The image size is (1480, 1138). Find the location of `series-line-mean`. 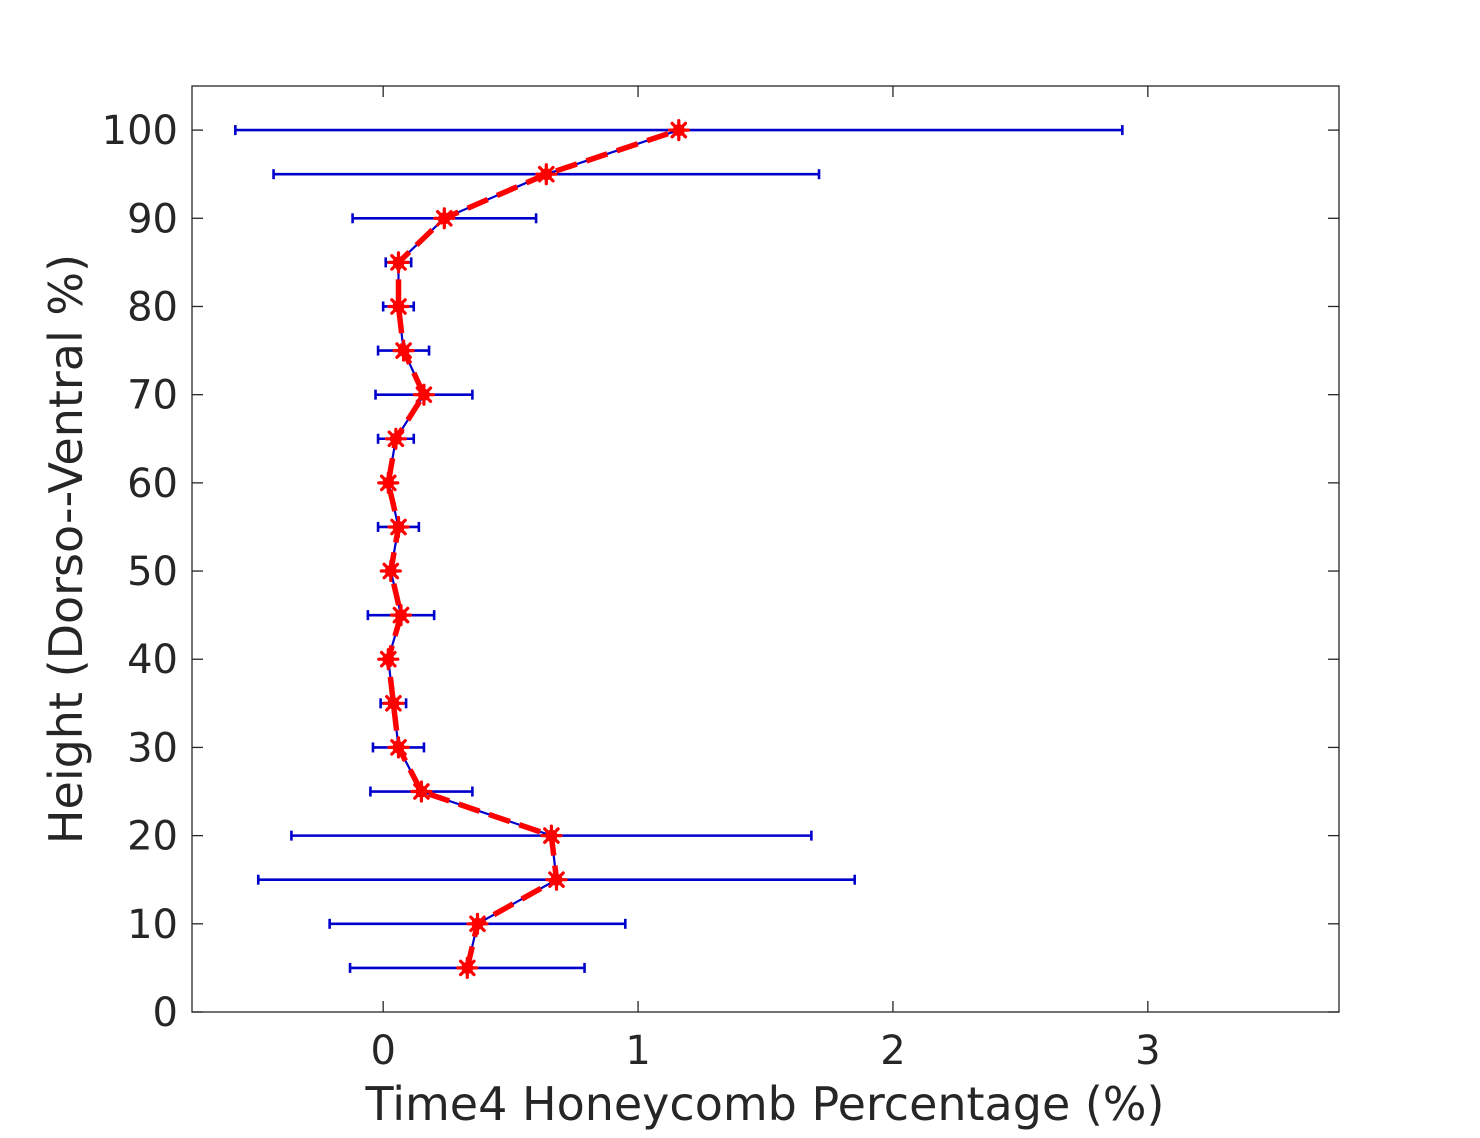

series-line-mean is located at coordinates (532, 548).